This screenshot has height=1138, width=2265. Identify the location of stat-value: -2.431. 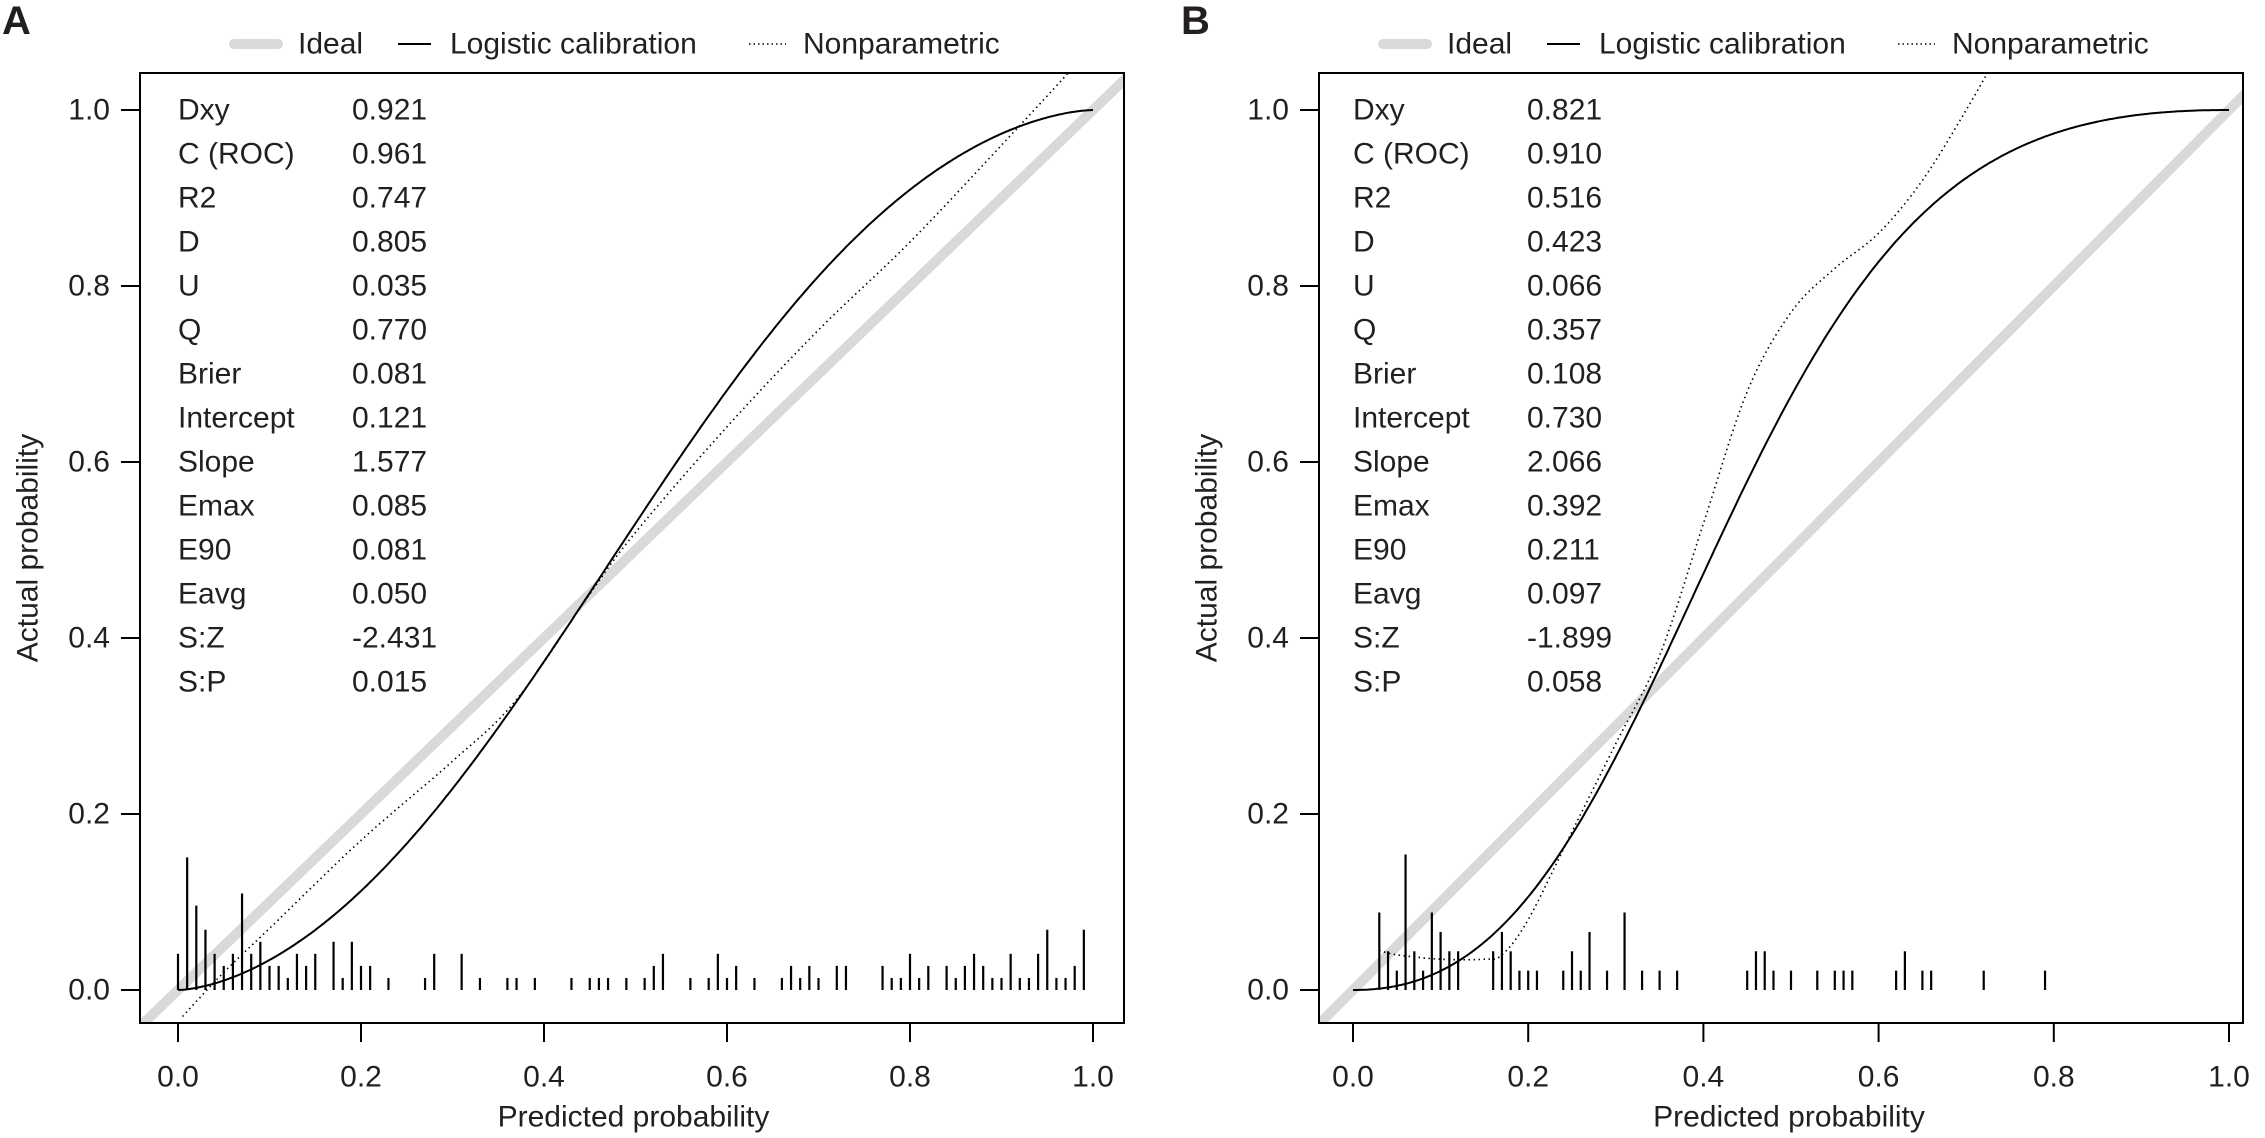
(394, 638).